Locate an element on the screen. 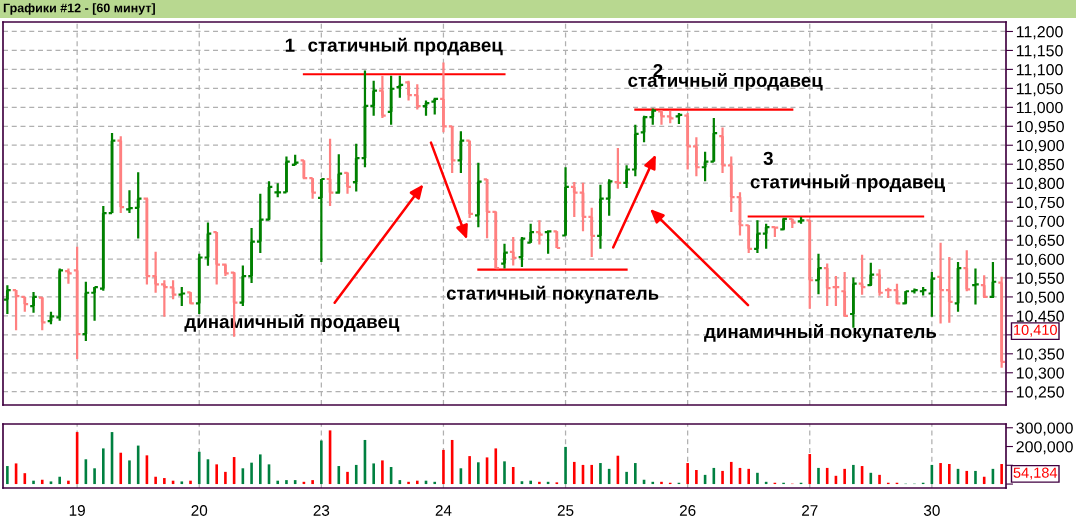 This screenshot has width=1076, height=522. x-tick-label: 27 is located at coordinates (810, 510).